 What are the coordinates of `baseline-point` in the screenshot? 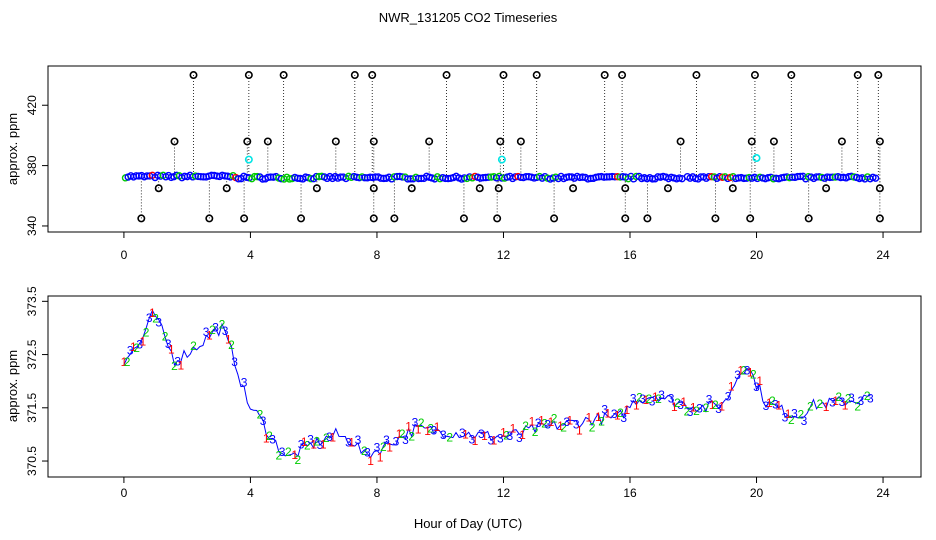 It's located at (875, 178).